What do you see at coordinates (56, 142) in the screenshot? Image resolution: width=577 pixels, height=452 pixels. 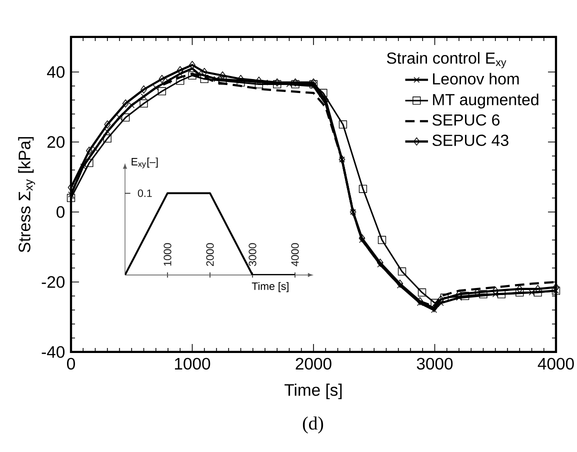 I see `y-tick-label: 20` at bounding box center [56, 142].